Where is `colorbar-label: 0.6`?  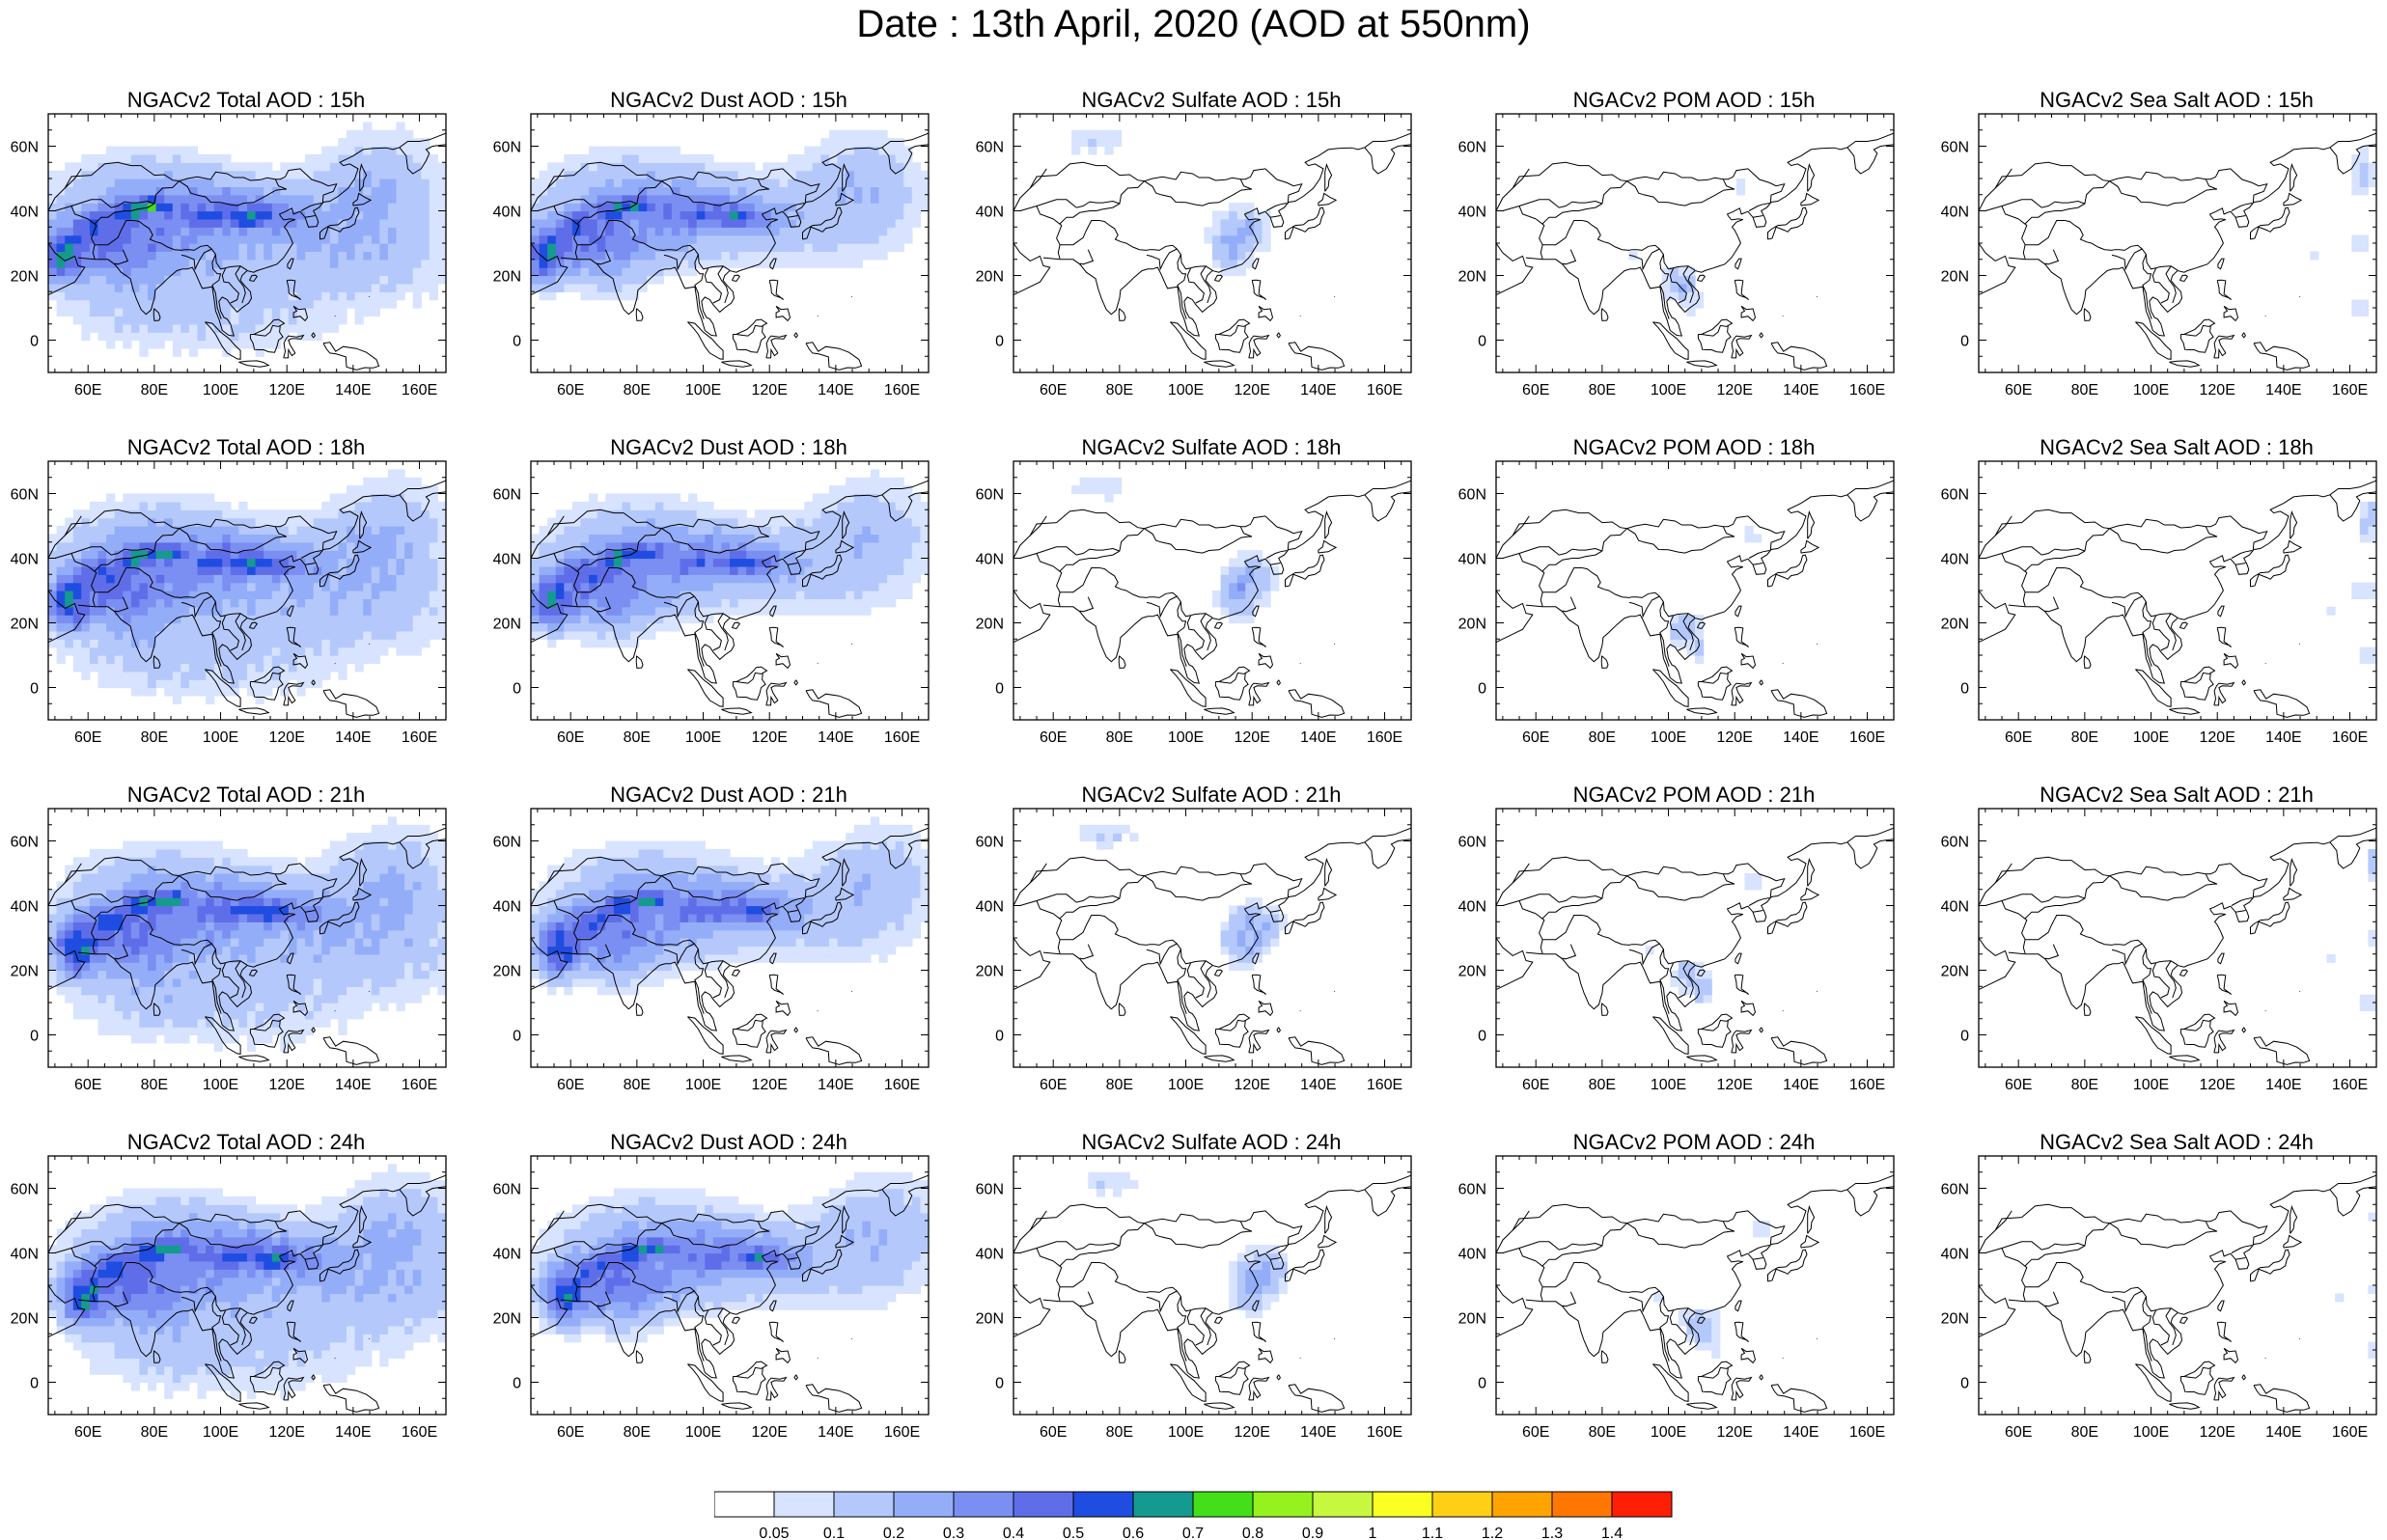 colorbar-label: 0.6 is located at coordinates (1133, 1533).